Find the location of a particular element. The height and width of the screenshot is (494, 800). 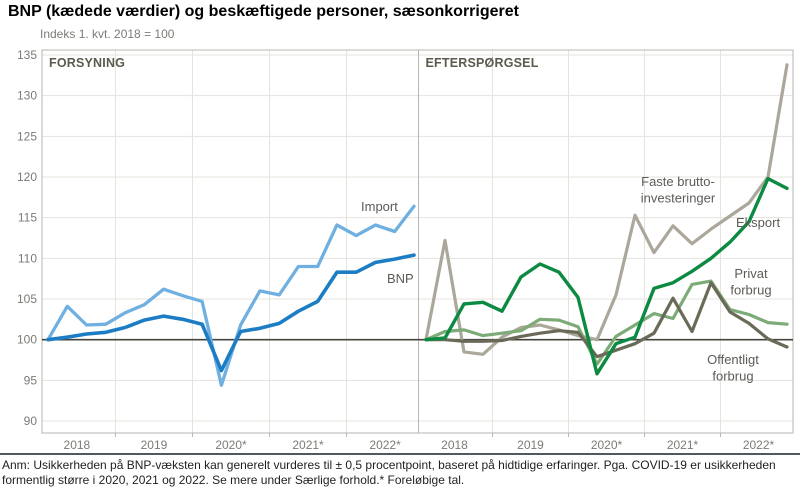

x-tick-label-forsyning-2021: 2021* is located at coordinates (308, 445).